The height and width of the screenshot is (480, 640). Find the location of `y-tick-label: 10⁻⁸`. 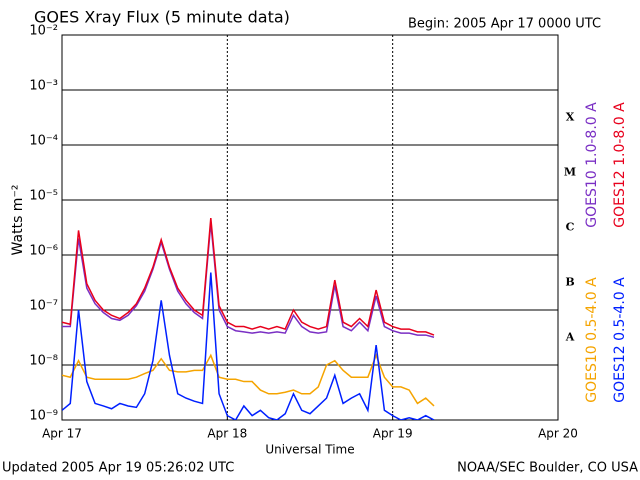

y-tick-label: 10⁻⁸ is located at coordinates (43, 361).